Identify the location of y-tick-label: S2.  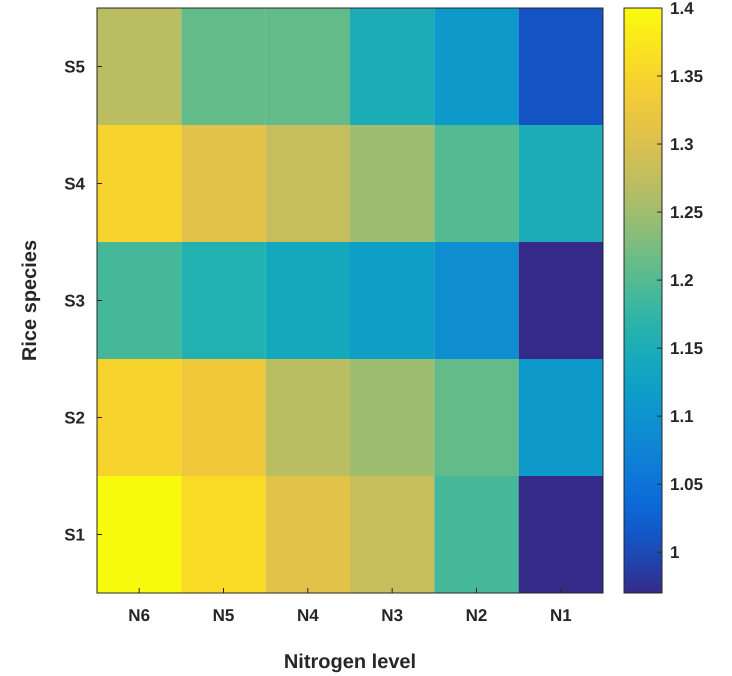
(74, 418).